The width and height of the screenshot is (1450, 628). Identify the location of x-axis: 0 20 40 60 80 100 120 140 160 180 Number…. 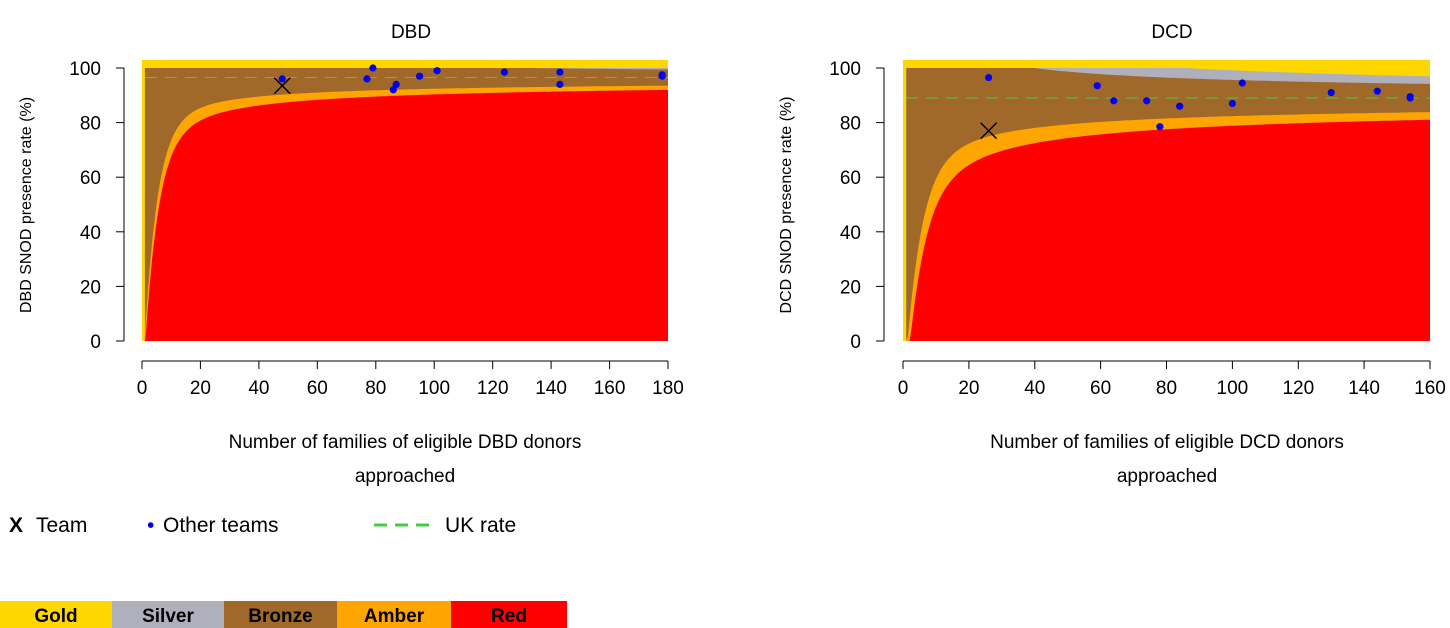
(410, 423).